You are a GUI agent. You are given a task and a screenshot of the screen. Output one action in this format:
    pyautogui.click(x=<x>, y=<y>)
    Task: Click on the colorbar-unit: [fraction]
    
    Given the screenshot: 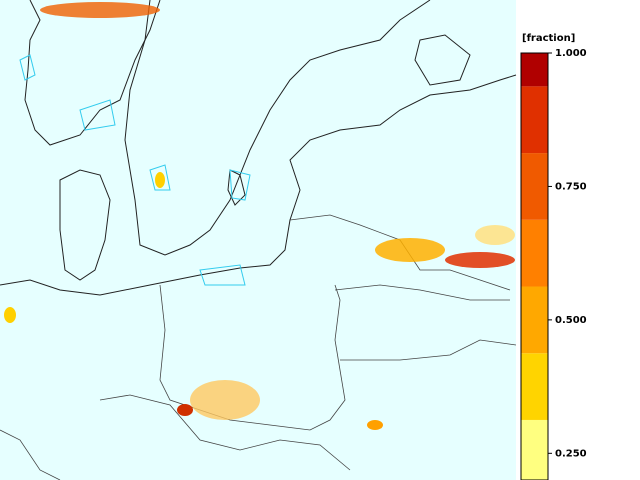 What is the action you would take?
    pyautogui.click(x=548, y=38)
    